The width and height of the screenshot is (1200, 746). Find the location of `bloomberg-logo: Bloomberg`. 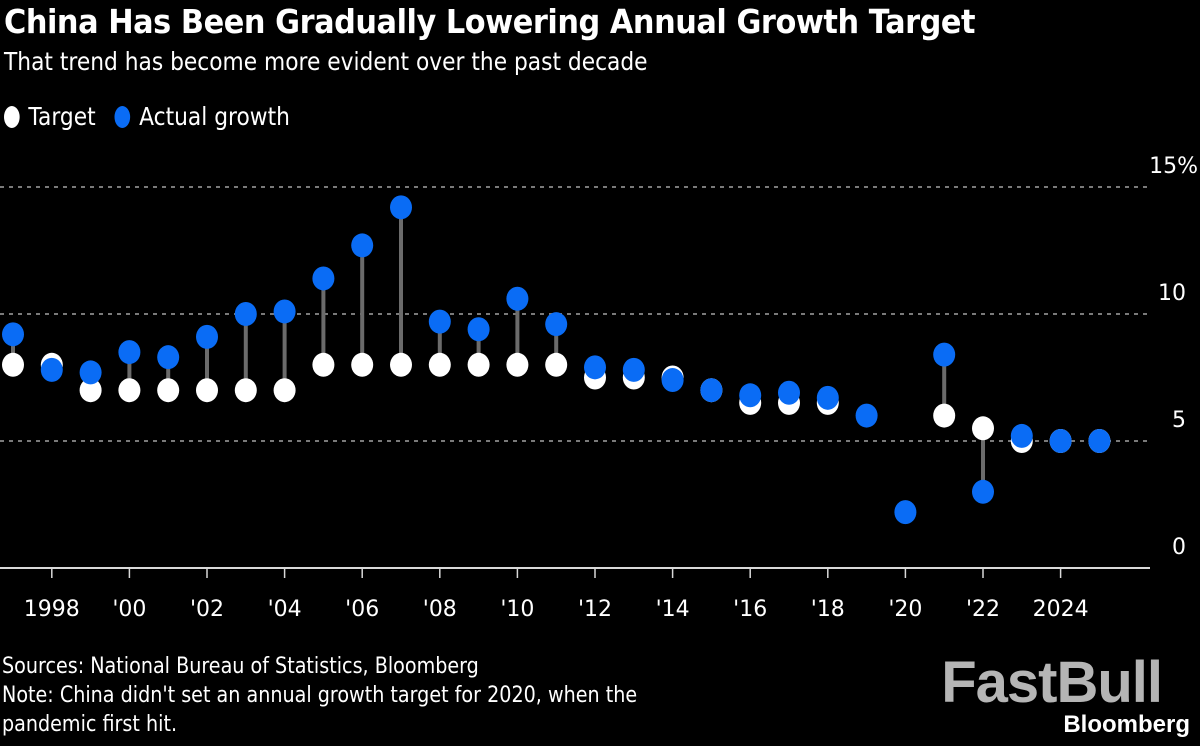

bloomberg-logo: Bloomberg is located at coordinates (1126, 724).